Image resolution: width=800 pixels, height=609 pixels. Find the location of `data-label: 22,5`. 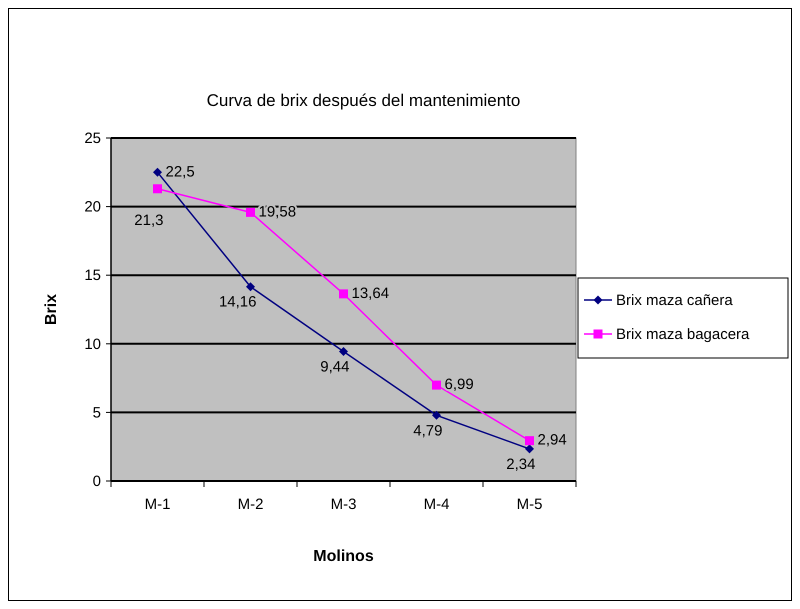

data-label: 22,5 is located at coordinates (180, 171).